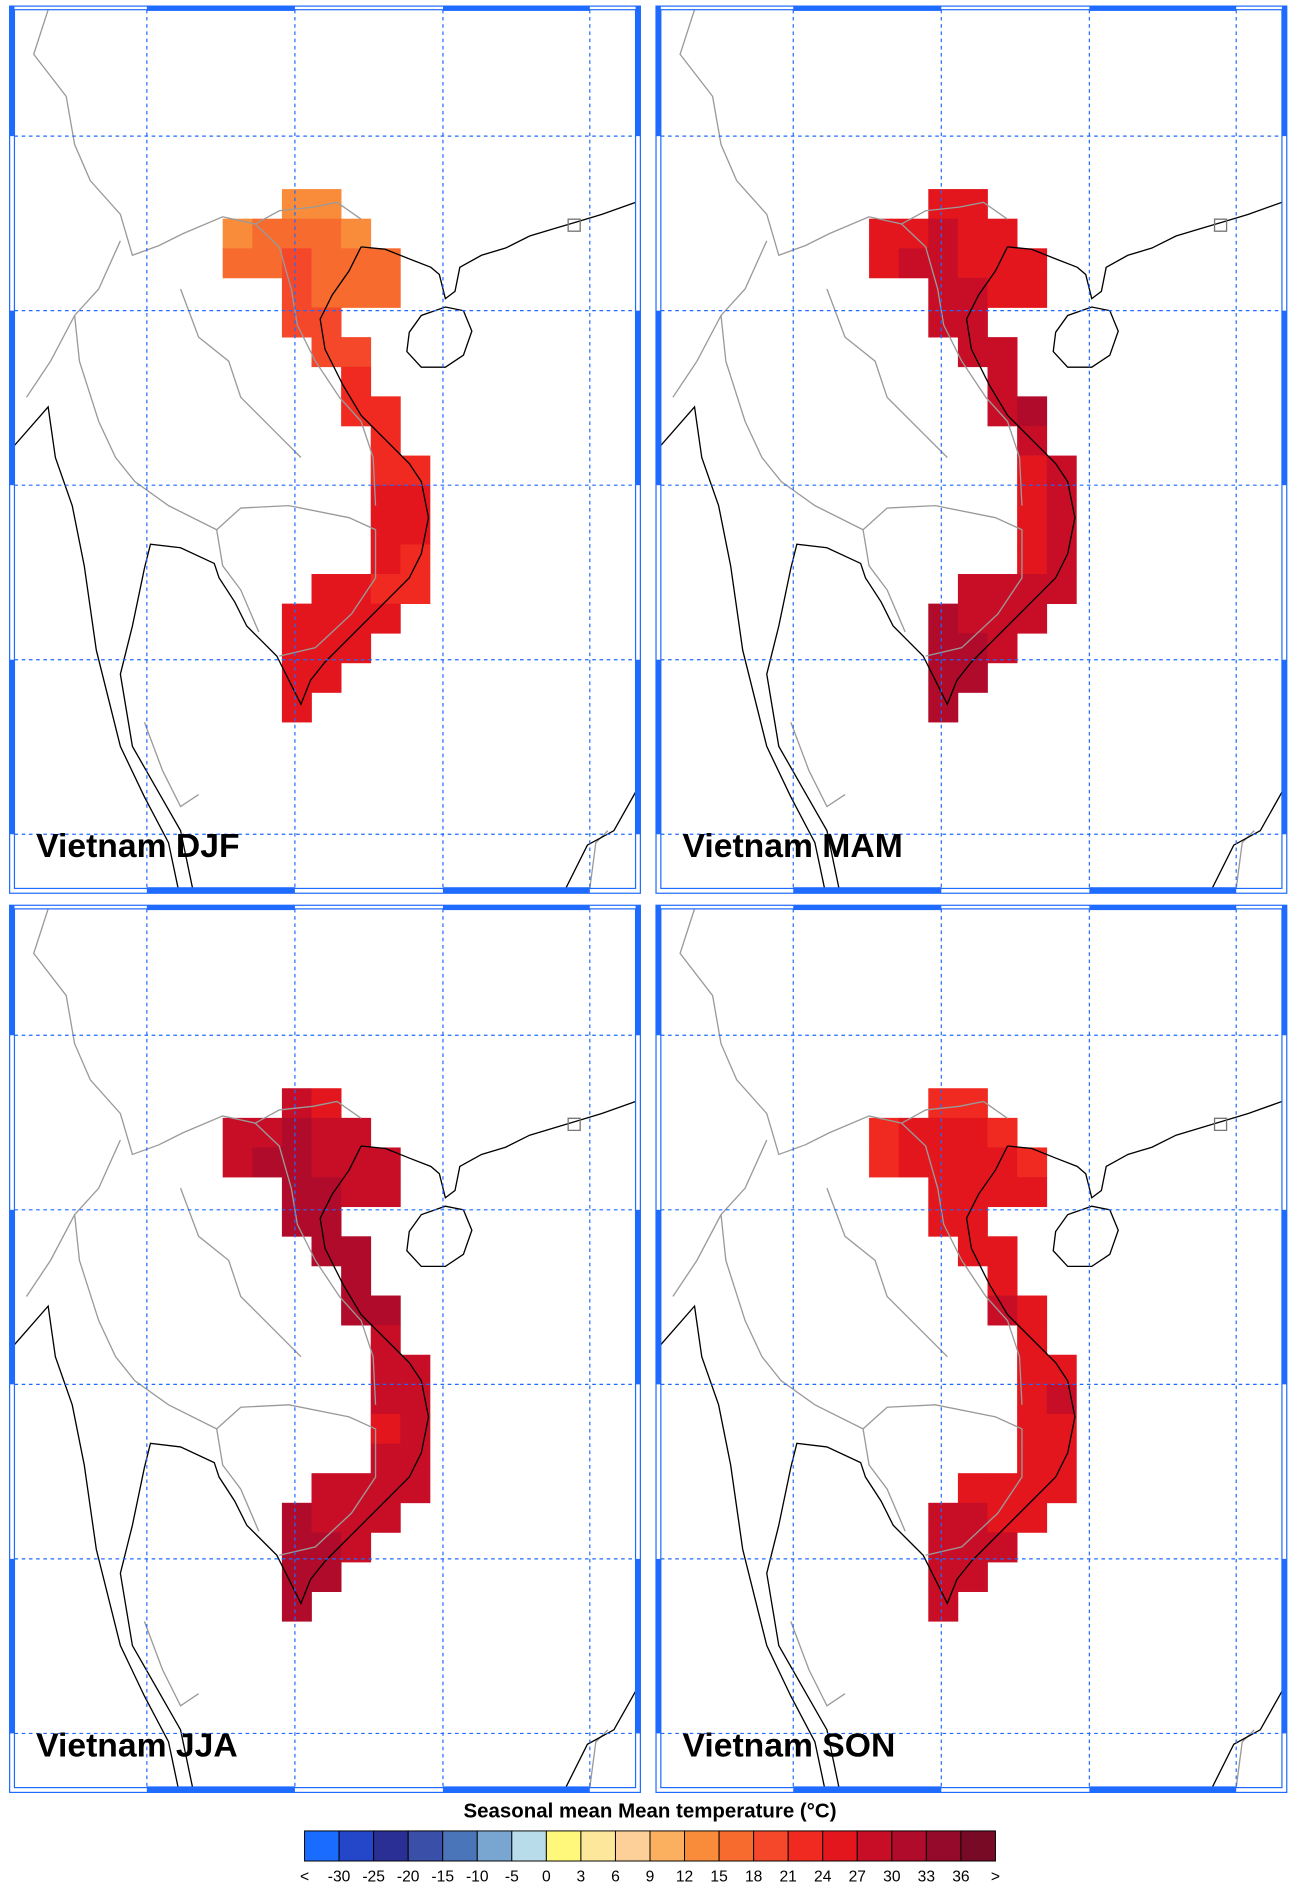  What do you see at coordinates (793, 846) in the screenshot?
I see `panel-title: Vietnam MAM` at bounding box center [793, 846].